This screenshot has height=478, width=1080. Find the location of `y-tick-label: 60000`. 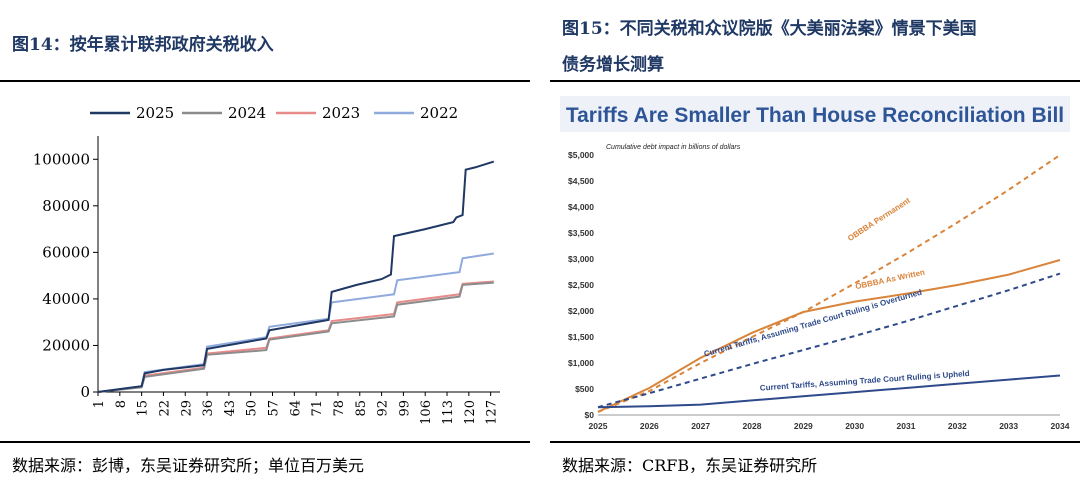

y-tick-label: 60000 is located at coordinates (66, 252).